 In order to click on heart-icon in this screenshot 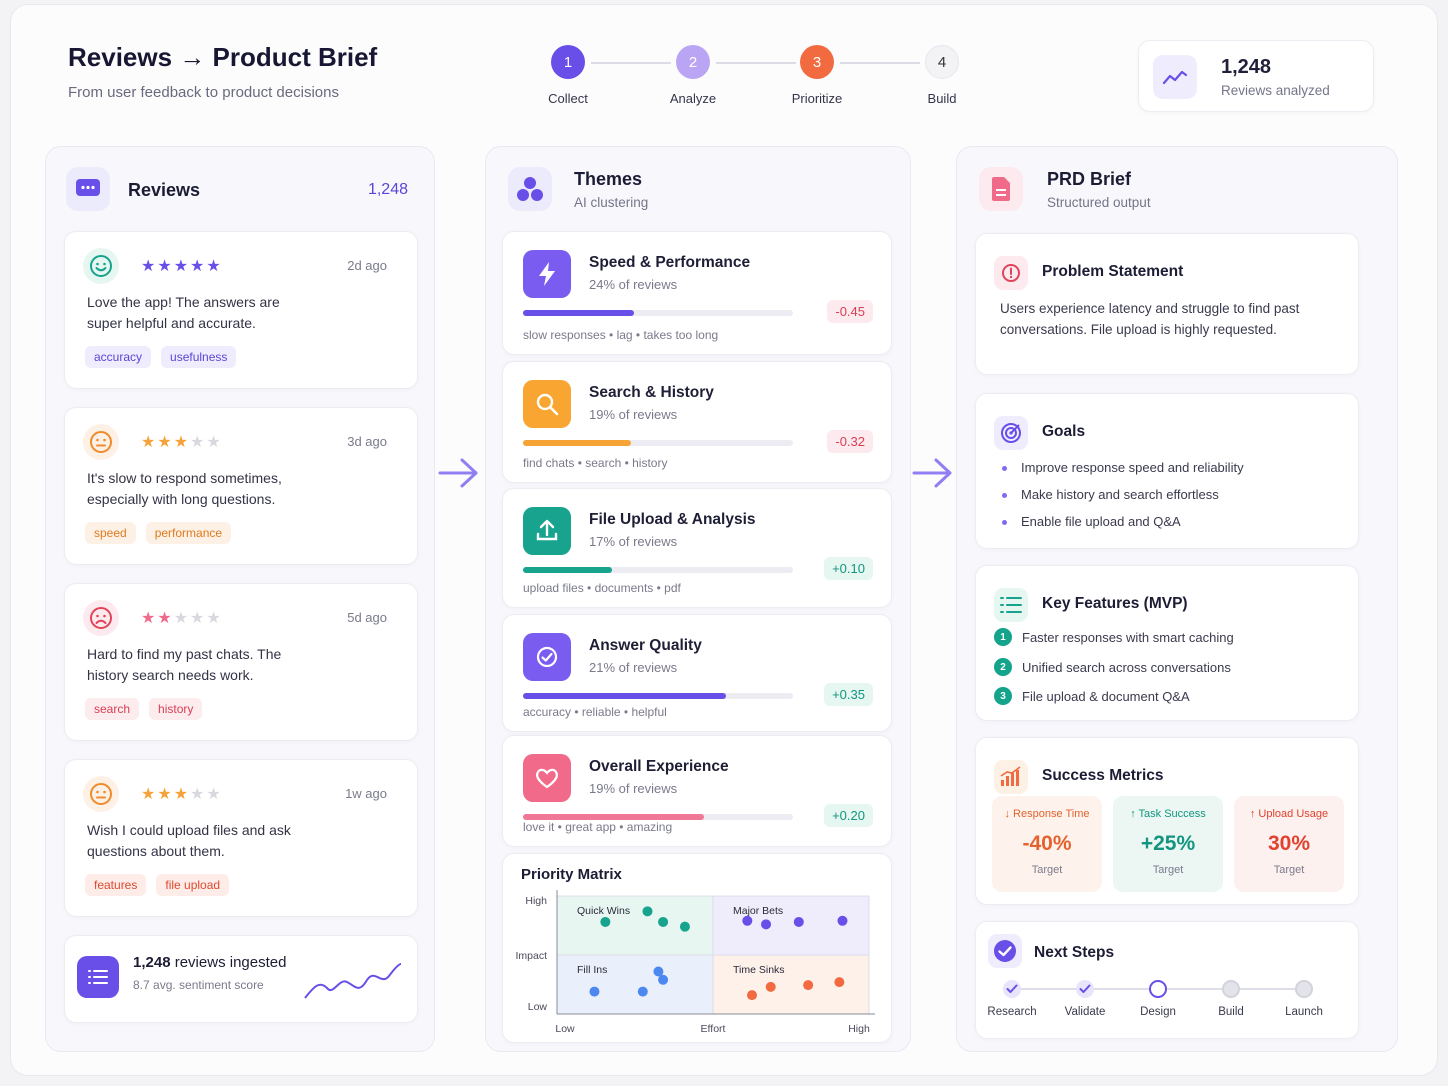, I will do `click(547, 778)`.